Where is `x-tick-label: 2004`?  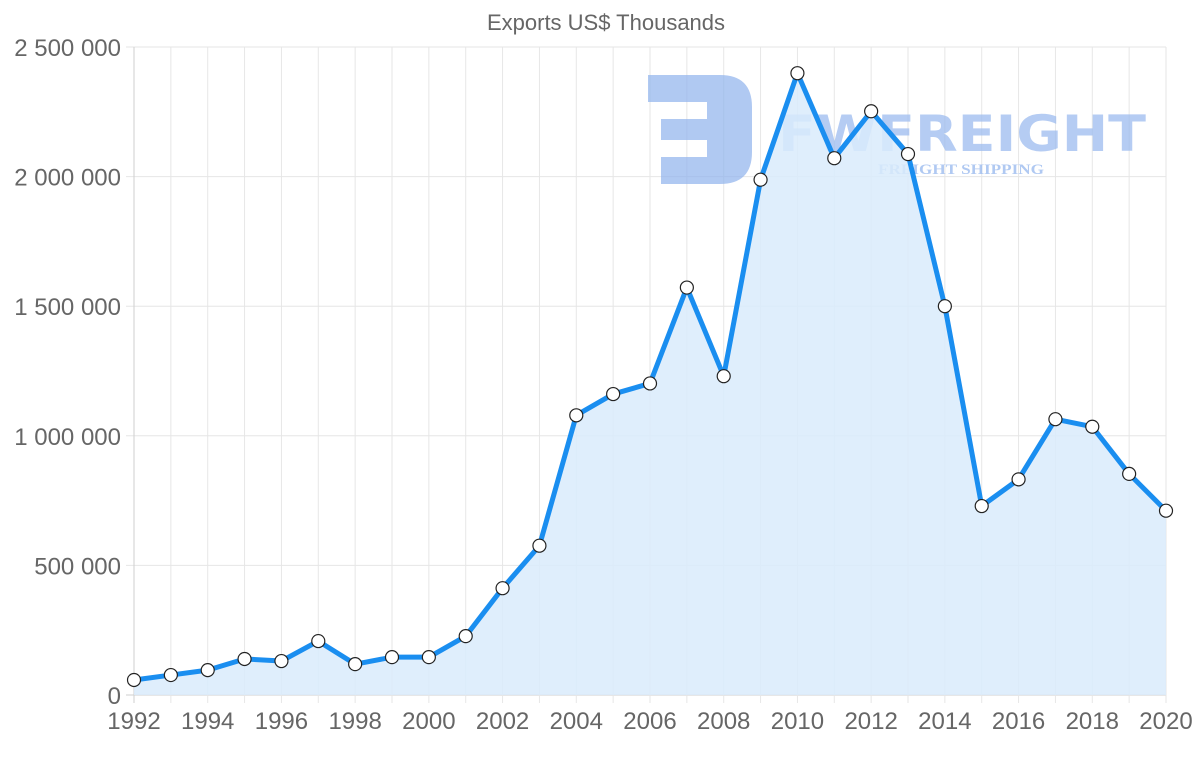 x-tick-label: 2004 is located at coordinates (576, 721).